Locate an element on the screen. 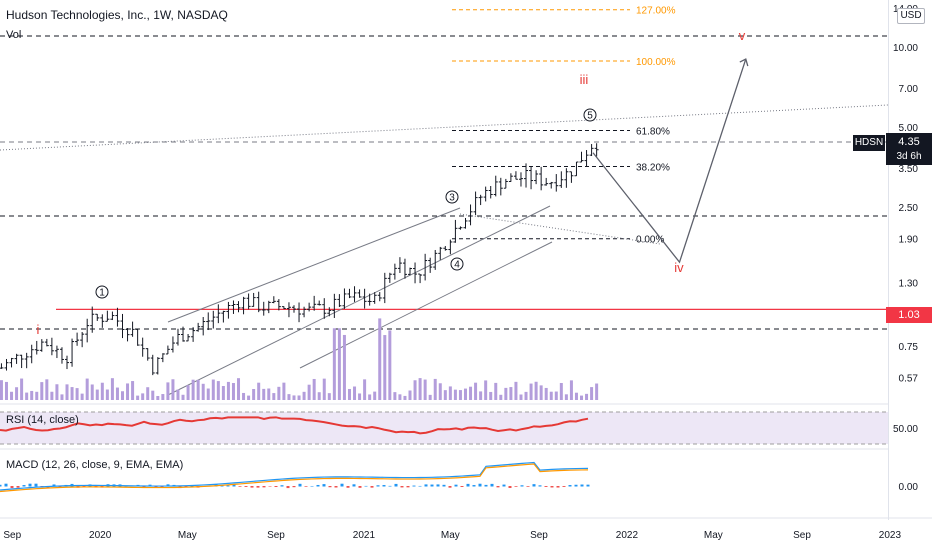 Image resolution: width=932 pixels, height=555 pixels. channel-lower-line is located at coordinates (426, 305).